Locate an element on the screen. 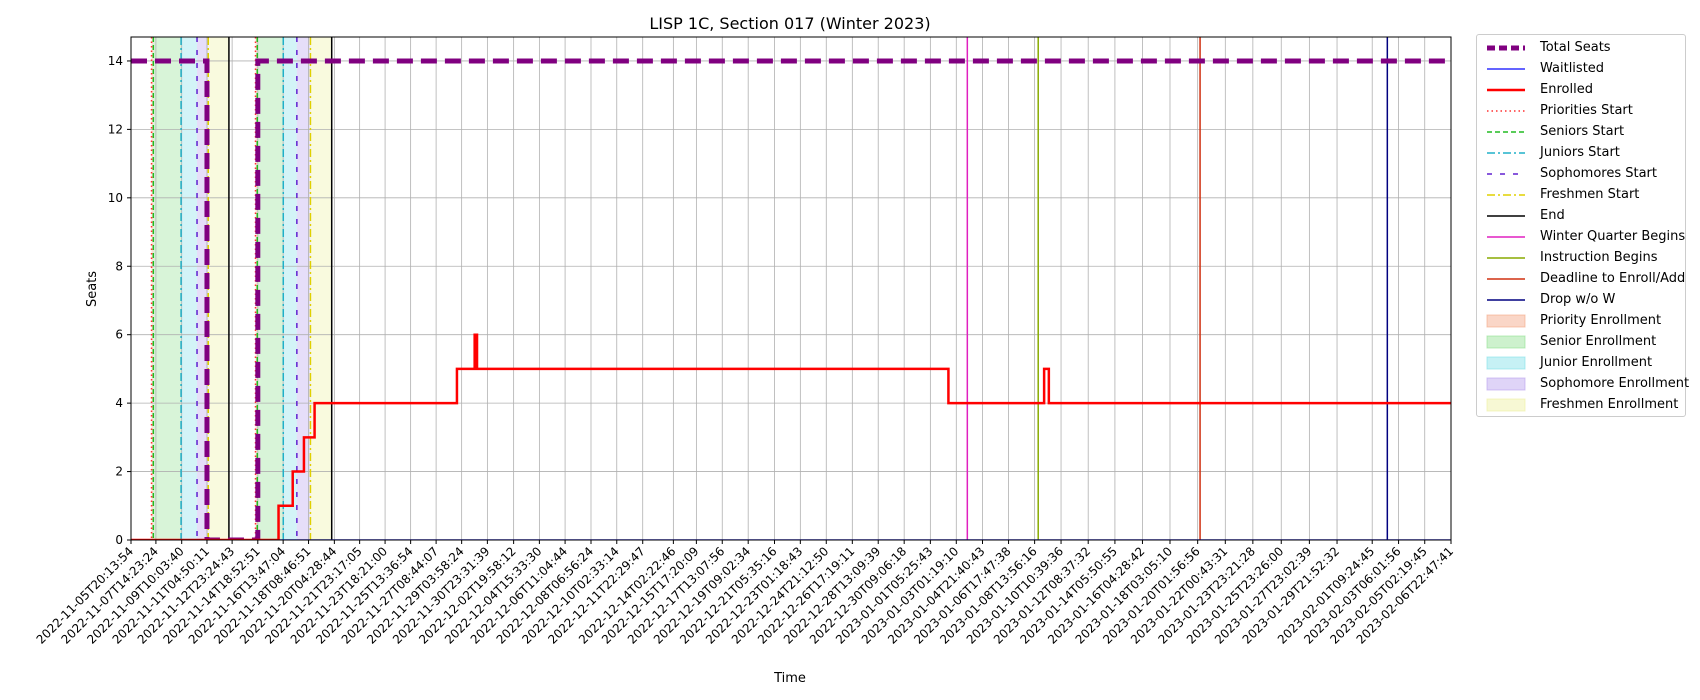  legend-item: Seniors Start is located at coordinates (1581, 133).